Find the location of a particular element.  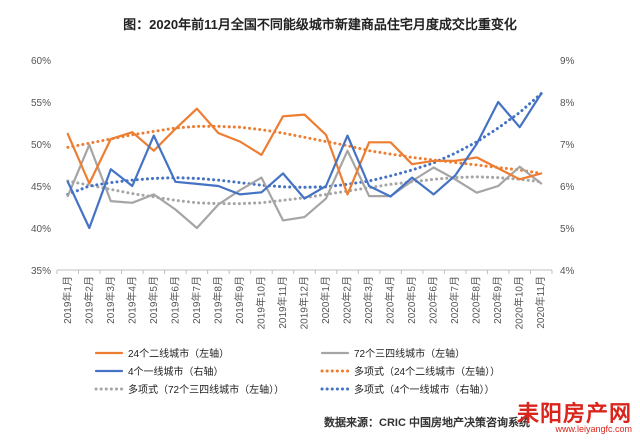

x-tick-label: 2019年7月 is located at coordinates (196, 300).